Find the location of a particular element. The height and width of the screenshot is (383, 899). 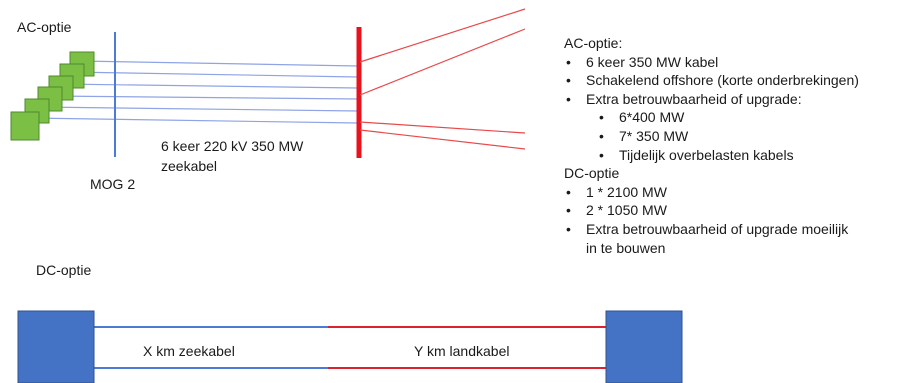

dc-diagram is located at coordinates (350, 346).